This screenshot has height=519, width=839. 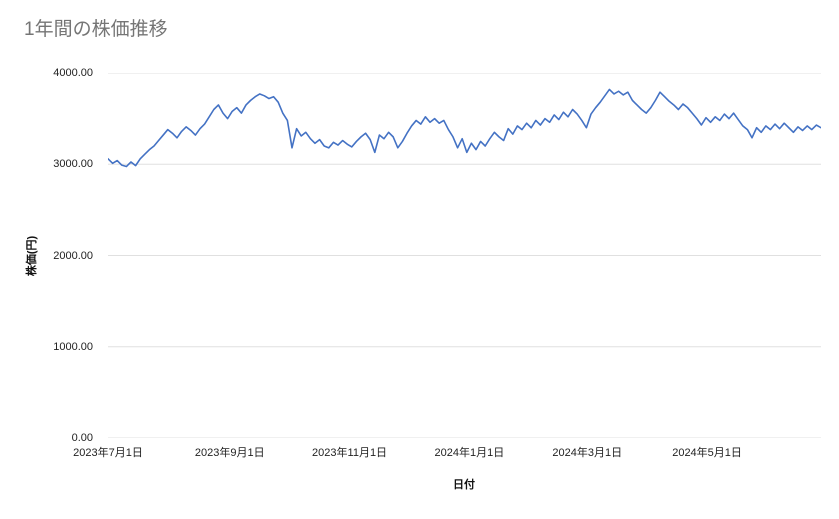 What do you see at coordinates (49, 255) in the screenshot?
I see `y-axis-tick-labels: 0.00 1000.00 2000.00 3000.00 4000.00` at bounding box center [49, 255].